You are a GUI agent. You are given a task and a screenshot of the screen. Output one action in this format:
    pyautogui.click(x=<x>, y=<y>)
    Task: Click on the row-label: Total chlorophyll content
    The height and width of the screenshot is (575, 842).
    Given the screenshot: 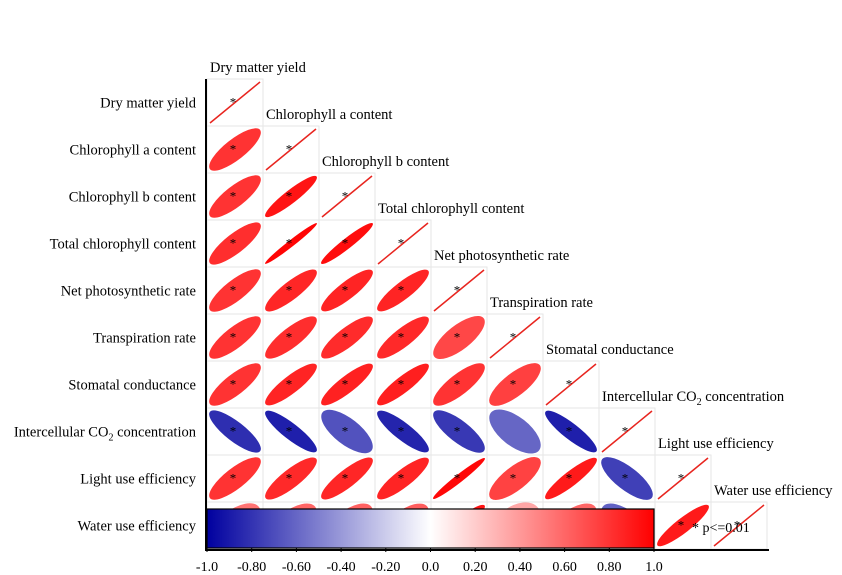 What is the action you would take?
    pyautogui.click(x=123, y=245)
    